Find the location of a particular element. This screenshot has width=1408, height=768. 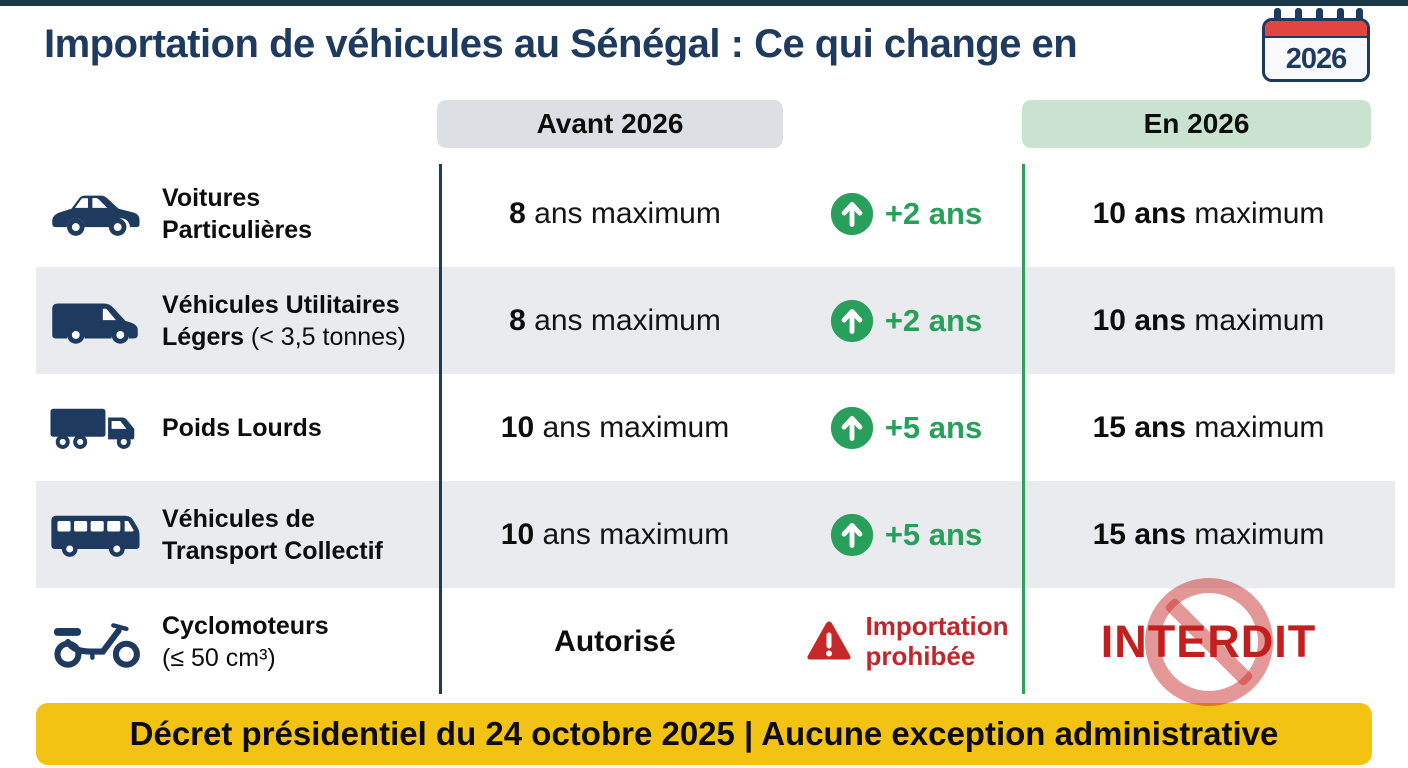

calendar-body: 2026 is located at coordinates (1316, 50).